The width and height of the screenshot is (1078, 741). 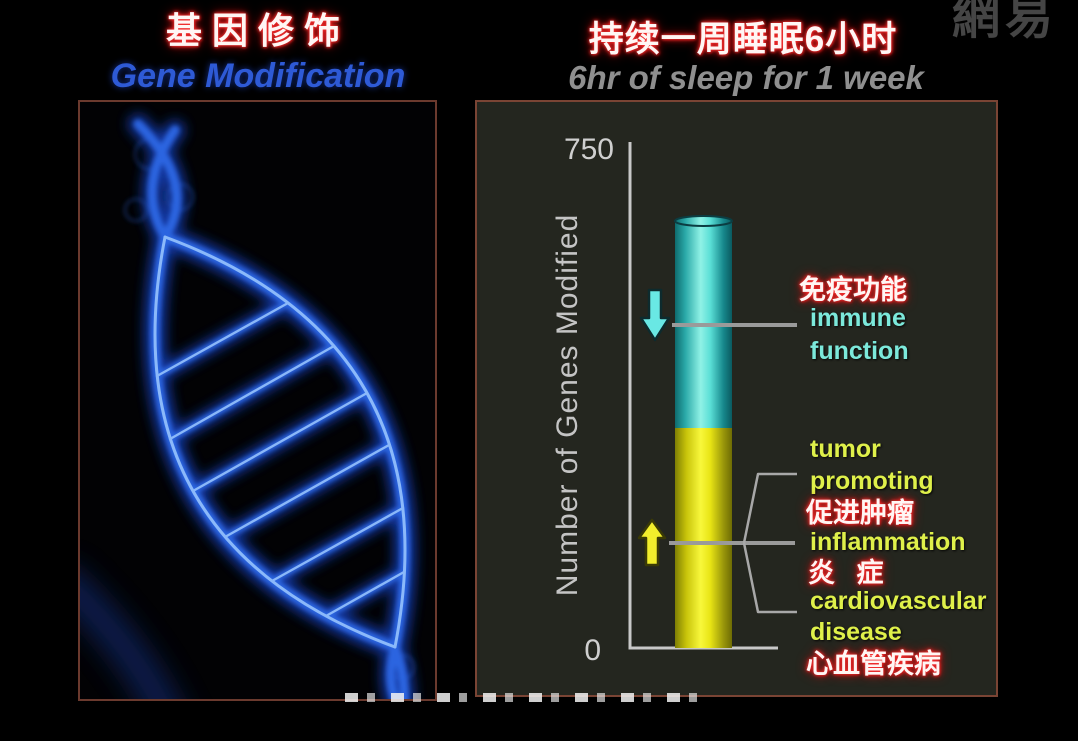 I want to click on left-title-zh: 基因修饰, so click(x=258, y=30).